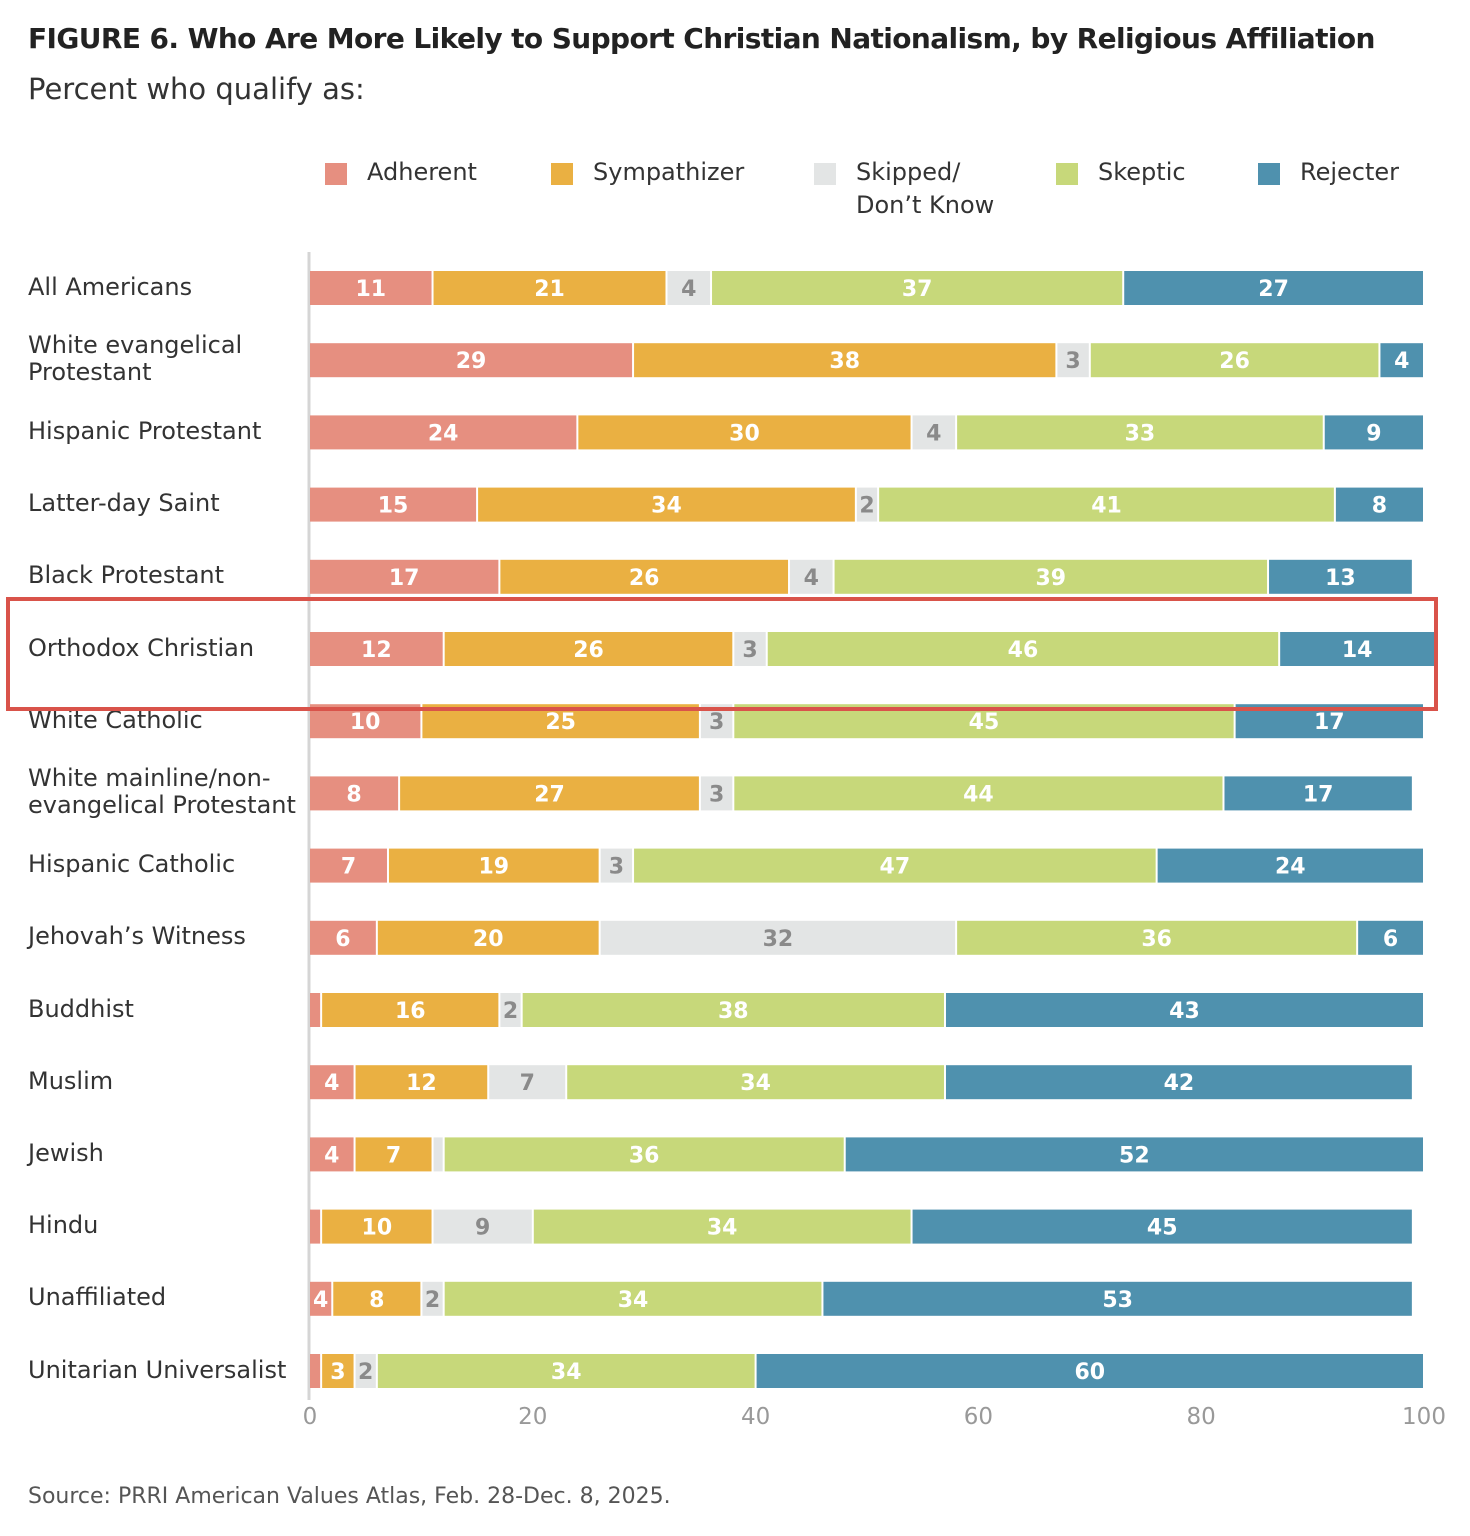 This screenshot has height=1536, width=1470. I want to click on data-label: 43, so click(1184, 1011).